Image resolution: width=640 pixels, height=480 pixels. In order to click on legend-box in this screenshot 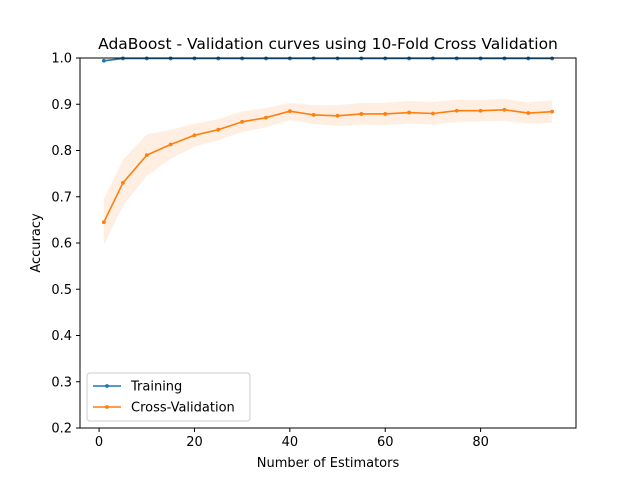, I will do `click(168, 397)`.